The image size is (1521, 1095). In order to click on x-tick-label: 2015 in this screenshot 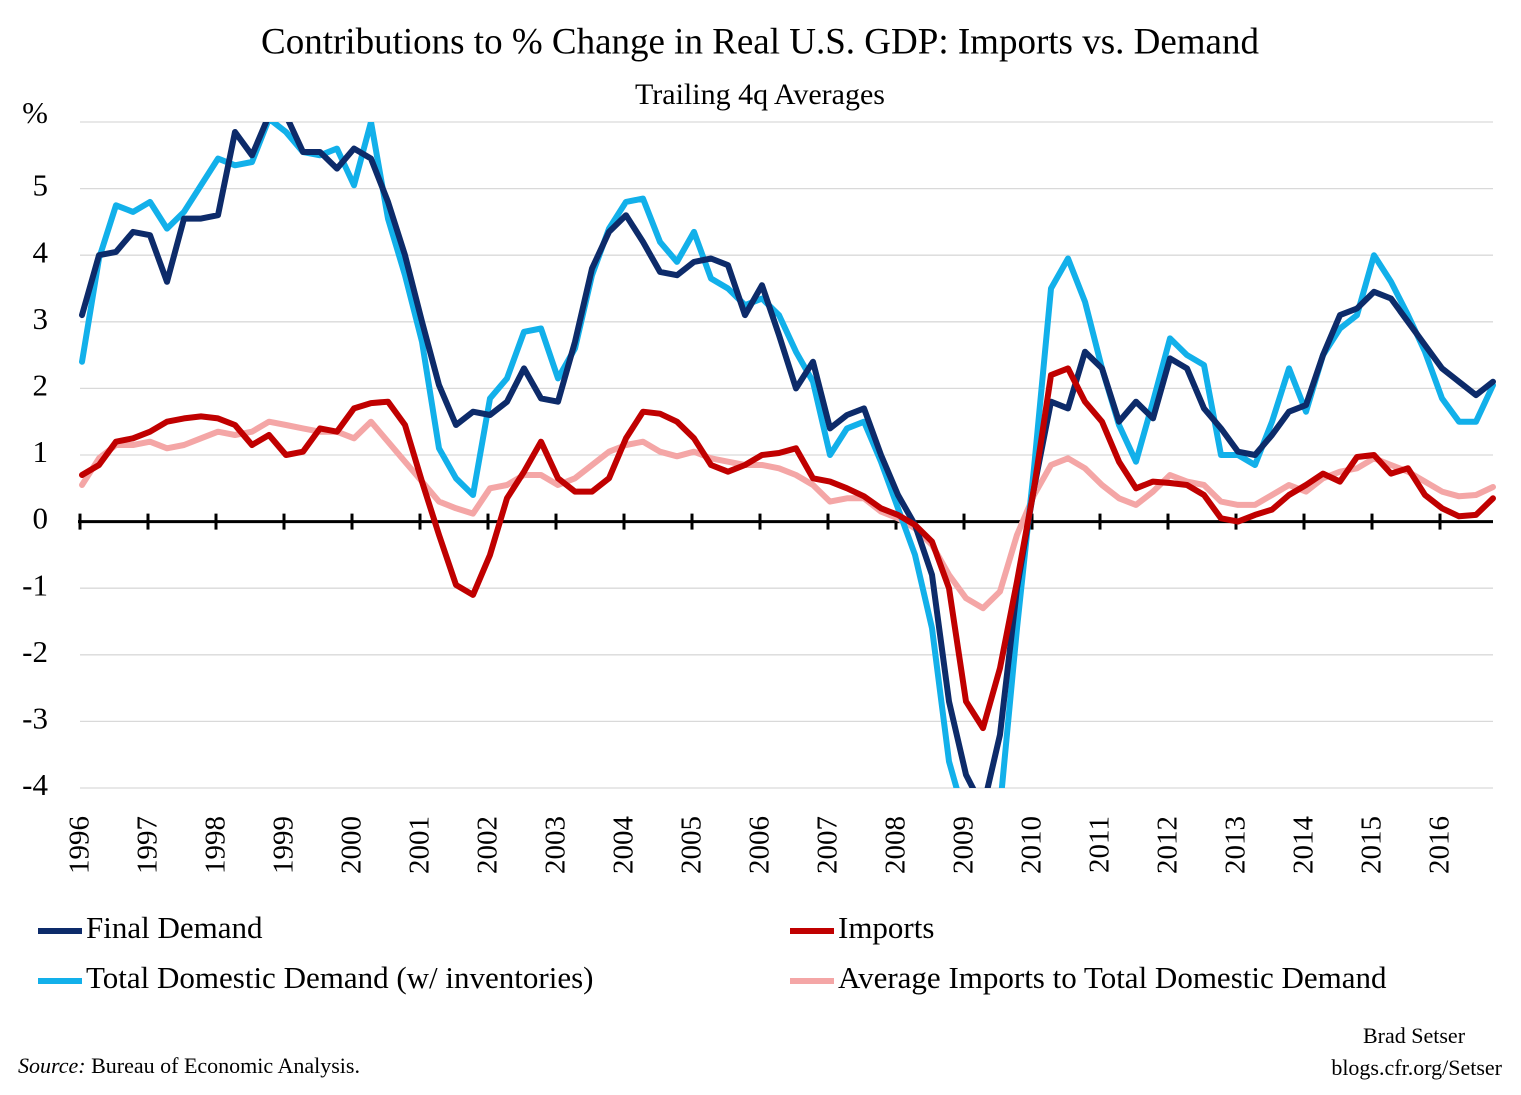, I will do `click(1372, 845)`.